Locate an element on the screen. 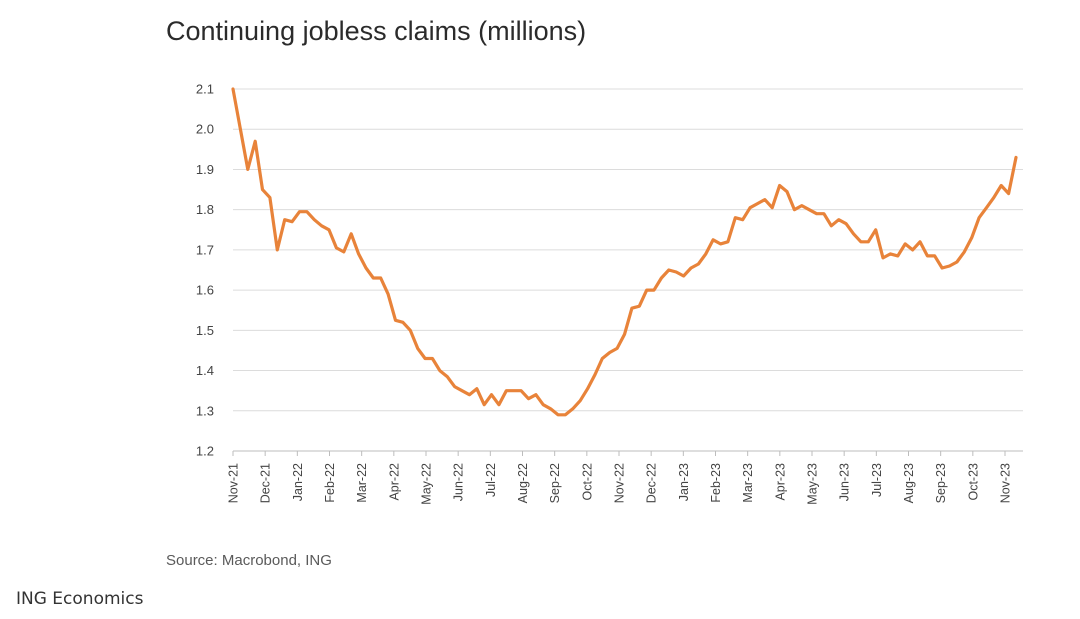 This screenshot has width=1080, height=619. x-tick-label: Apr-22 is located at coordinates (394, 482).